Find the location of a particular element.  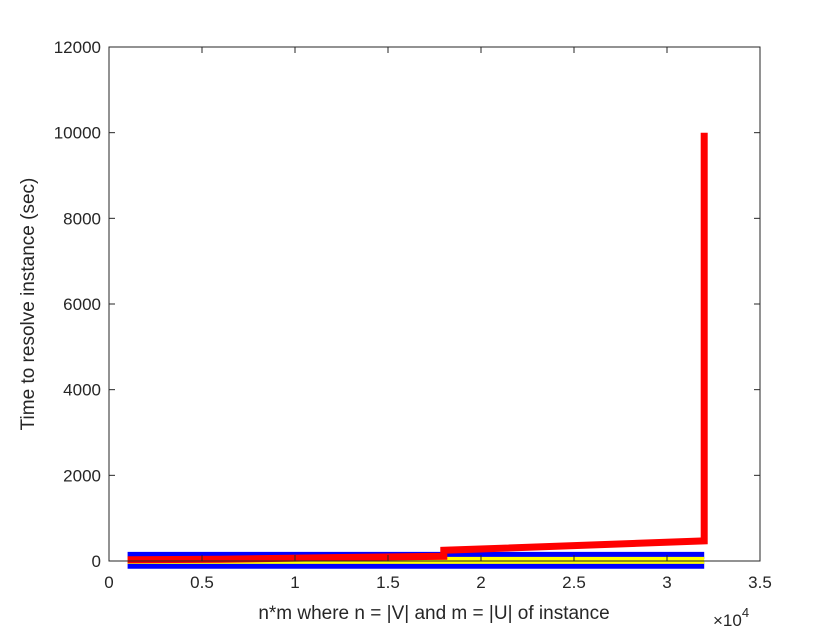

y-tick-label: 0 is located at coordinates (96, 561).